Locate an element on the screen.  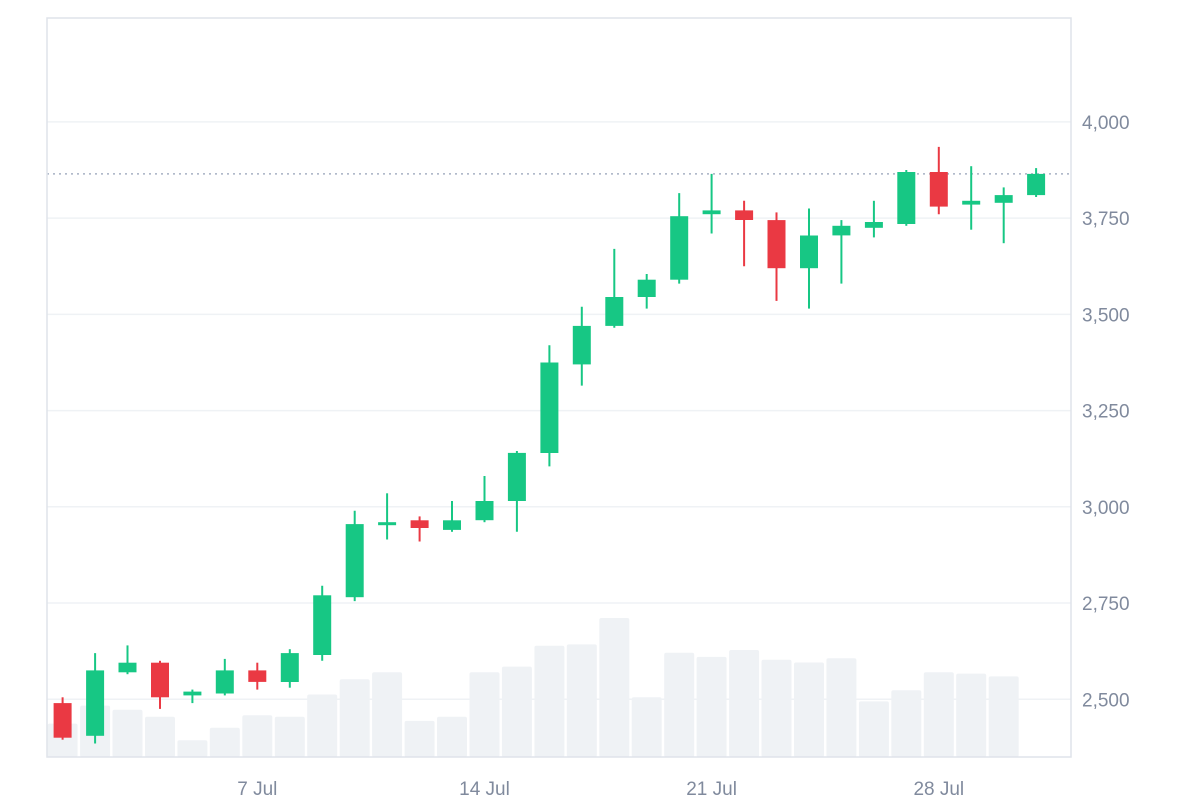
time-tick-label: 14 Jul is located at coordinates (484, 789).